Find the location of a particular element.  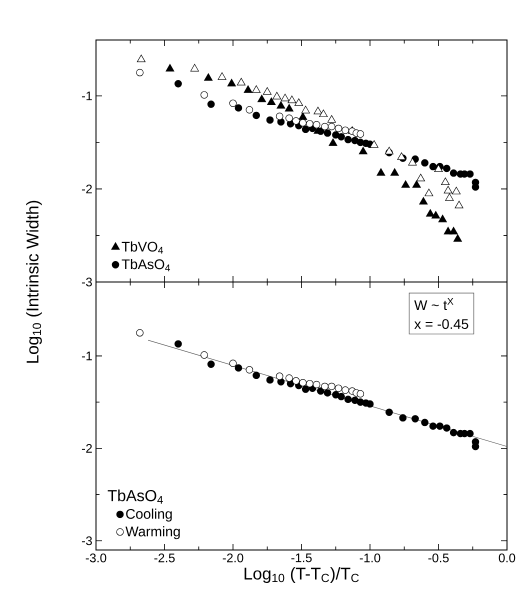

y-tick-label: -2 is located at coordinates (87, 189).